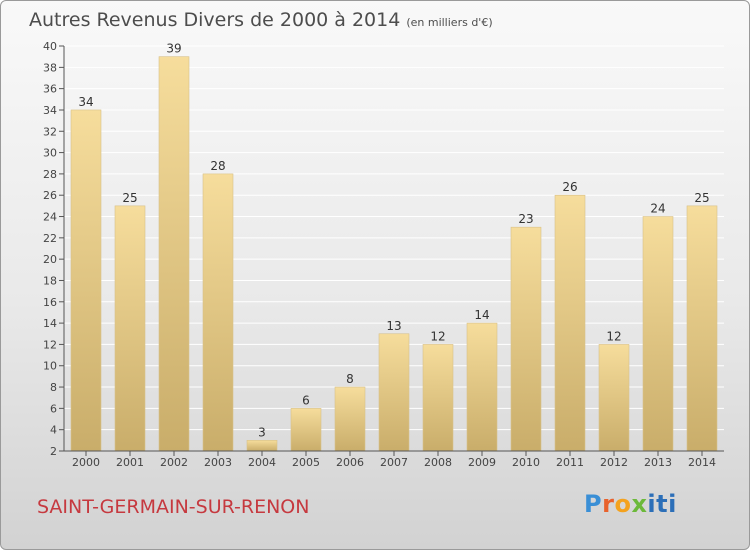 This screenshot has width=750, height=550. Describe the element at coordinates (174, 254) in the screenshot. I see `bar-2002` at that location.